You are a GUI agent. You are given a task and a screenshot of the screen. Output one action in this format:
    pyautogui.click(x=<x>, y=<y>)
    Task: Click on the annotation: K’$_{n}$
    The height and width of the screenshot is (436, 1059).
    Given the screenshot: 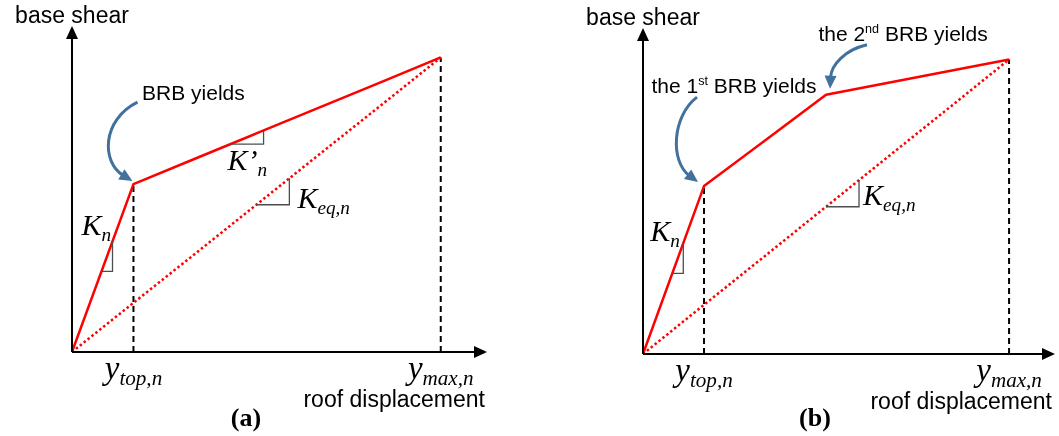 What is the action you would take?
    pyautogui.click(x=247, y=161)
    